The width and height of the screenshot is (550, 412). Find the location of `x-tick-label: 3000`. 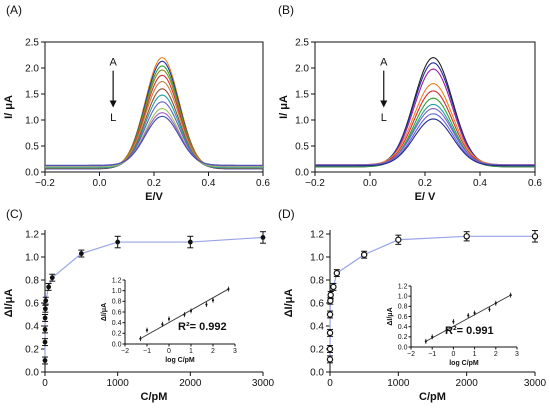

x-tick-label: 3000 is located at coordinates (263, 383).